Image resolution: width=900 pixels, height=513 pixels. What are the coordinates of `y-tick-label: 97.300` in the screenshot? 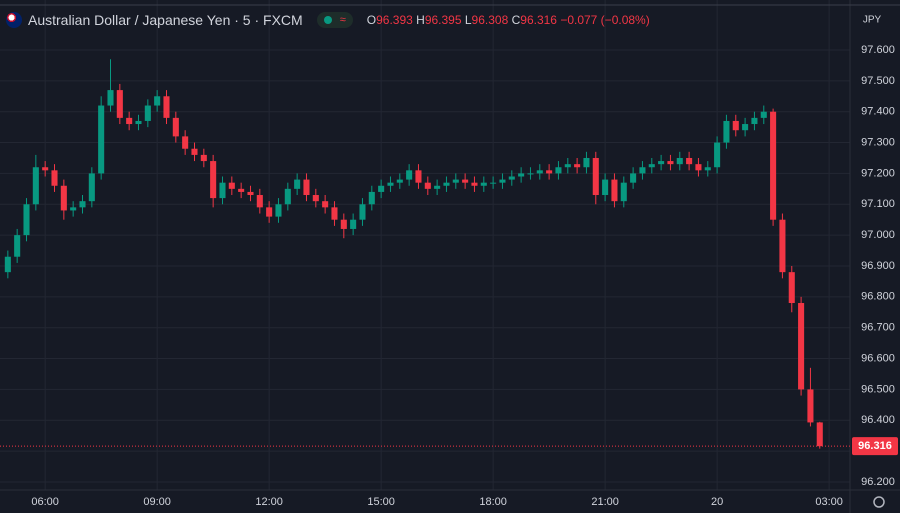 It's located at (878, 142).